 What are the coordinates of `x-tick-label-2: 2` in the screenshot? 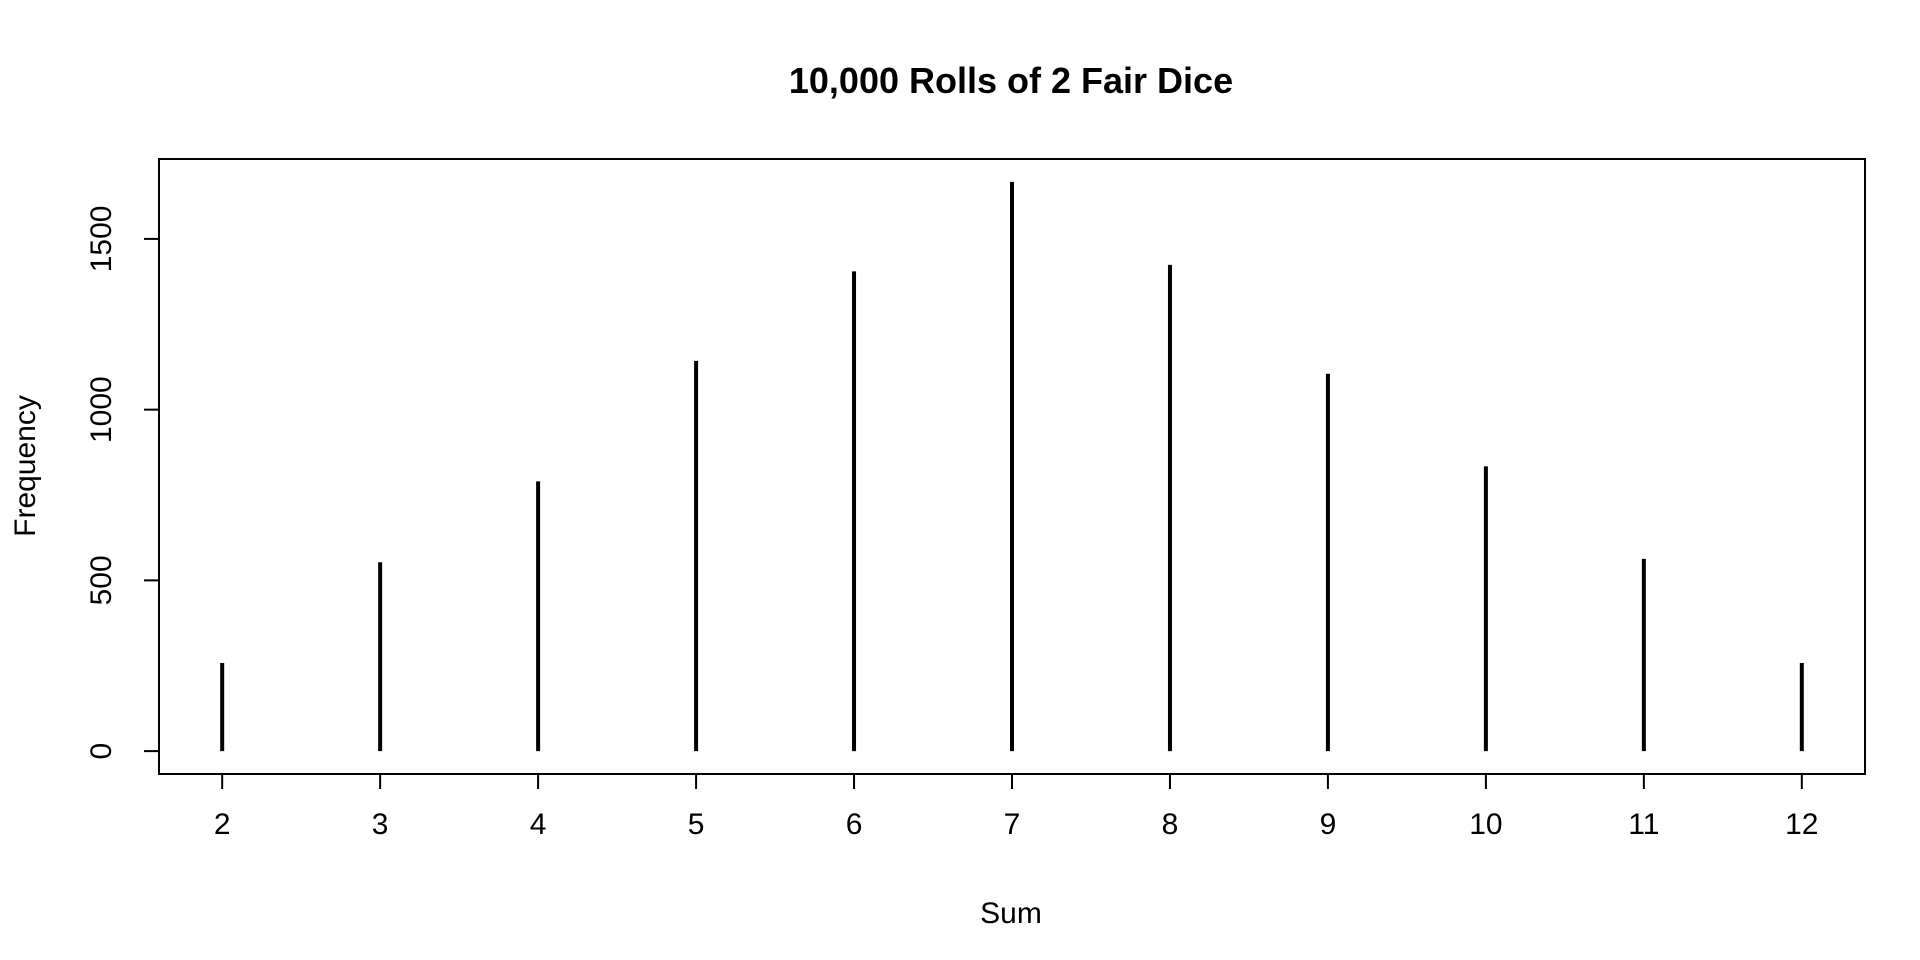 It's located at (222, 824).